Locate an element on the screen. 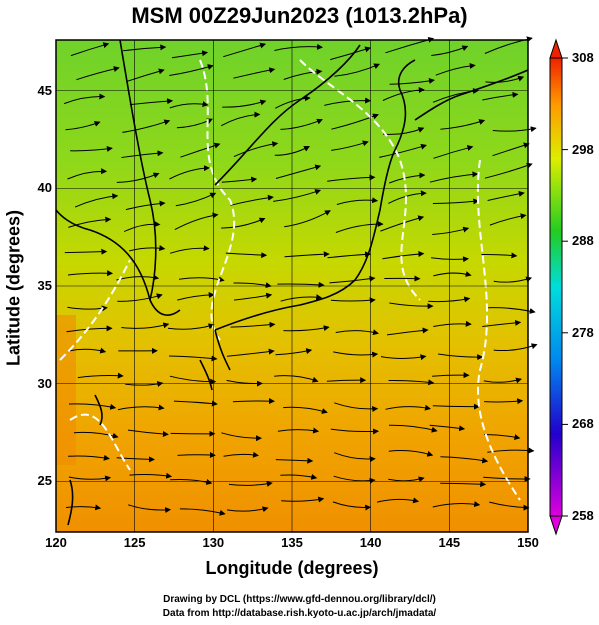 This screenshot has width=599, height=625. colorbar-label: 278 is located at coordinates (583, 332).